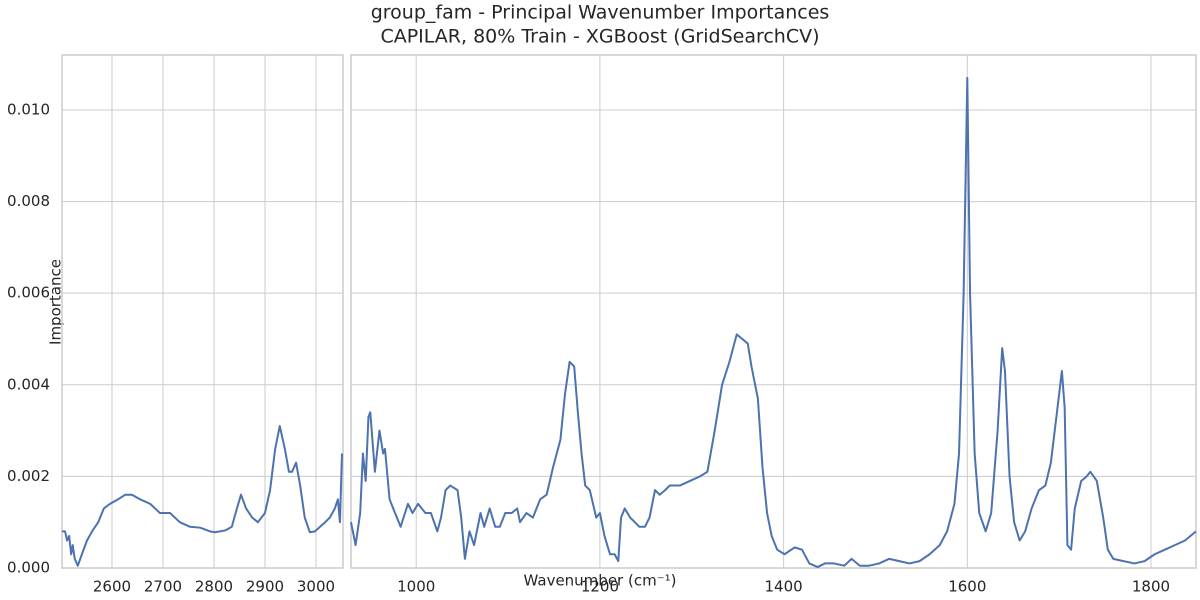  I want to click on y-tick-label: 0.010, so click(28, 109).